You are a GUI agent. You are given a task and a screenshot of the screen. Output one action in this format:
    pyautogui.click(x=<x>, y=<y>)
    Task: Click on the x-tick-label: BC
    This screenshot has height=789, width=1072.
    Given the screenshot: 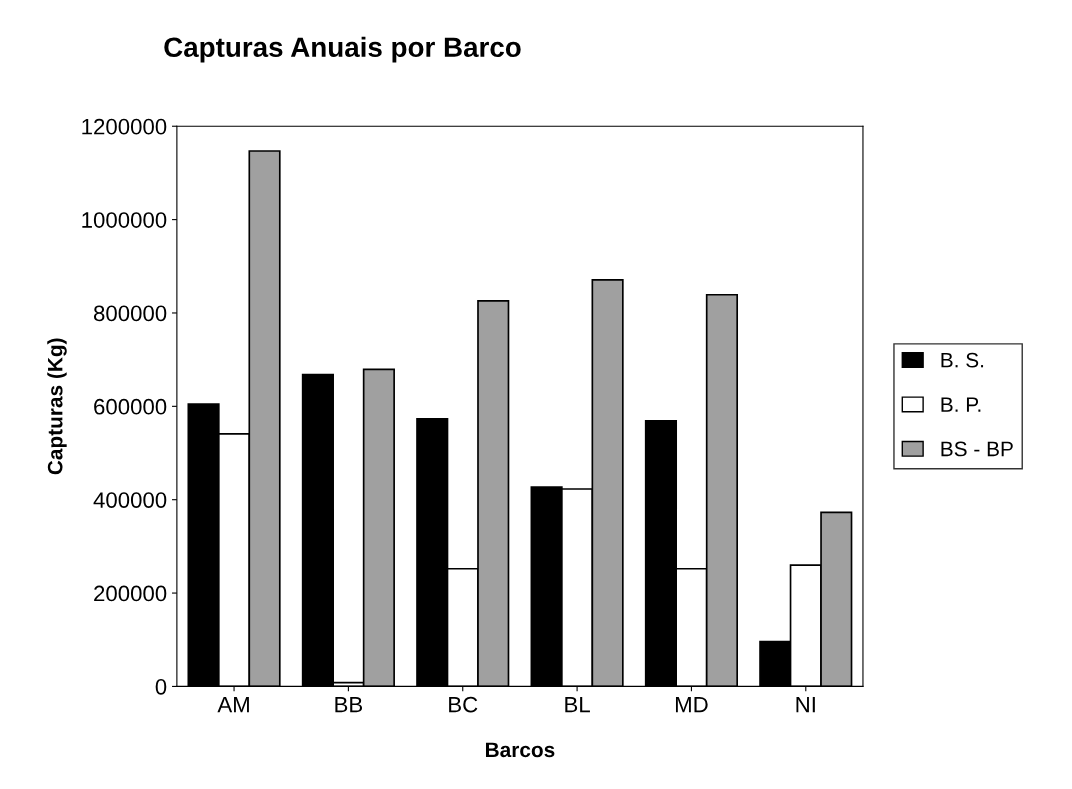 What is the action you would take?
    pyautogui.click(x=463, y=704)
    